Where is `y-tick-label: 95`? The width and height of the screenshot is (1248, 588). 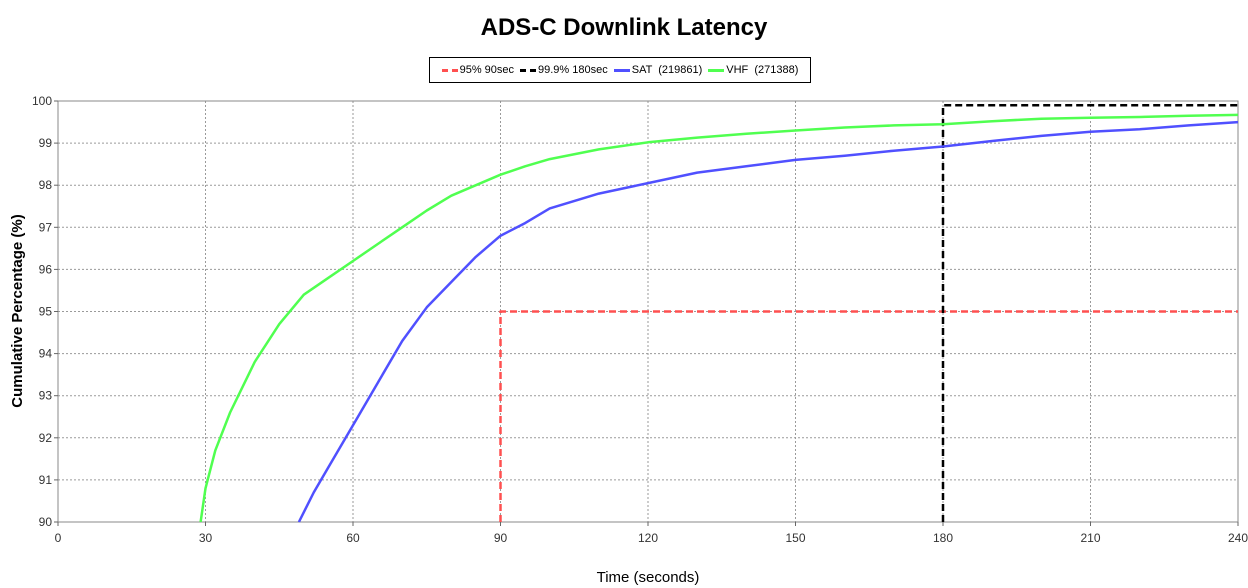 y-tick-label: 95 is located at coordinates (46, 312).